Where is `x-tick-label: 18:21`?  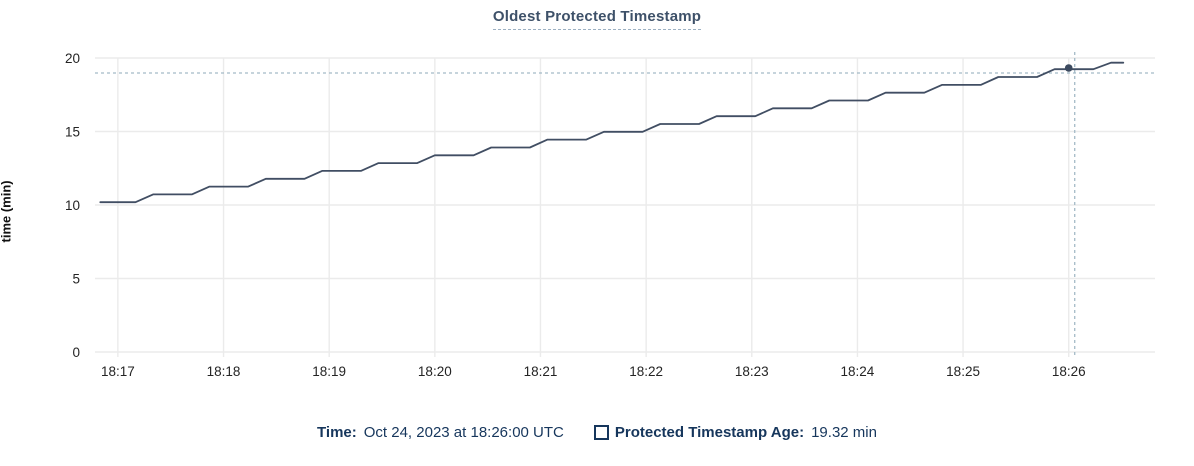
x-tick-label: 18:21 is located at coordinates (541, 371).